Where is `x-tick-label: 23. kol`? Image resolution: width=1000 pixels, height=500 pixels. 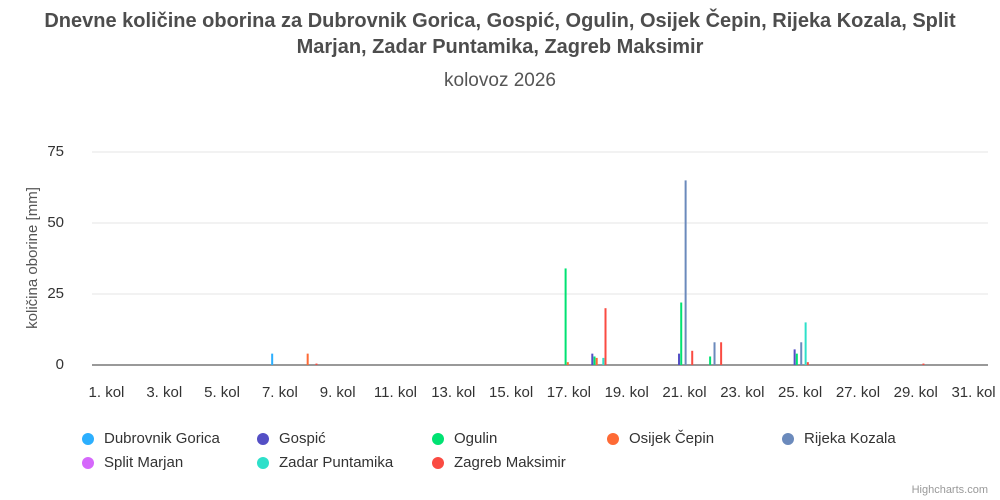 x-tick-label: 23. kol is located at coordinates (742, 392).